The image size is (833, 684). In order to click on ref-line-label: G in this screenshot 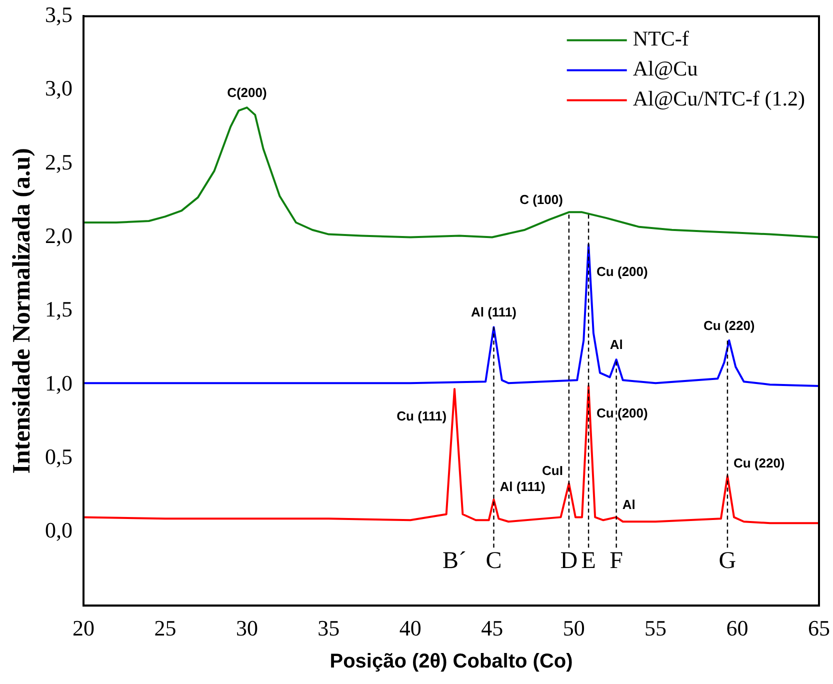, I will do `click(727, 561)`.